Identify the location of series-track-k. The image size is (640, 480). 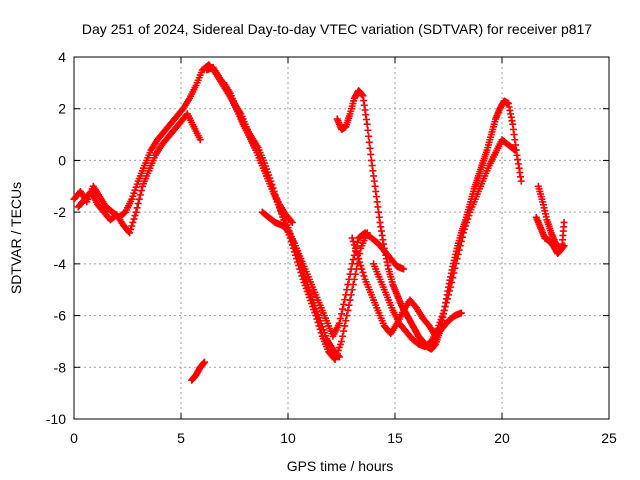
(550, 235).